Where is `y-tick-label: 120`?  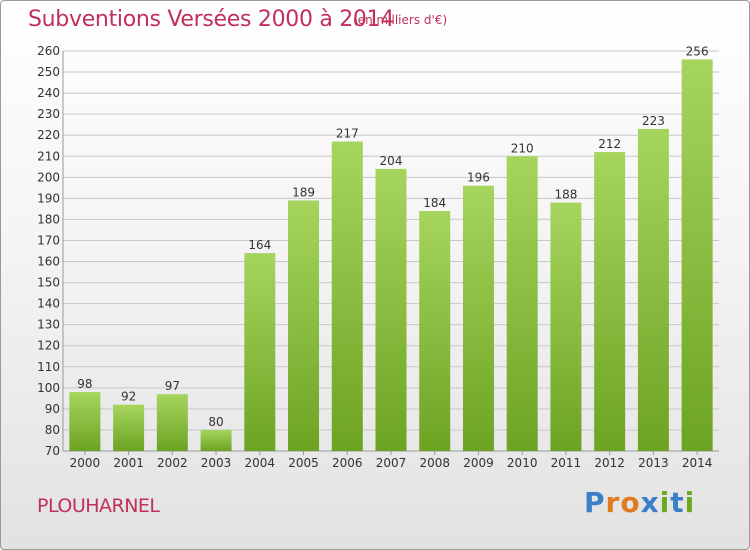 y-tick-label: 120 is located at coordinates (48, 346).